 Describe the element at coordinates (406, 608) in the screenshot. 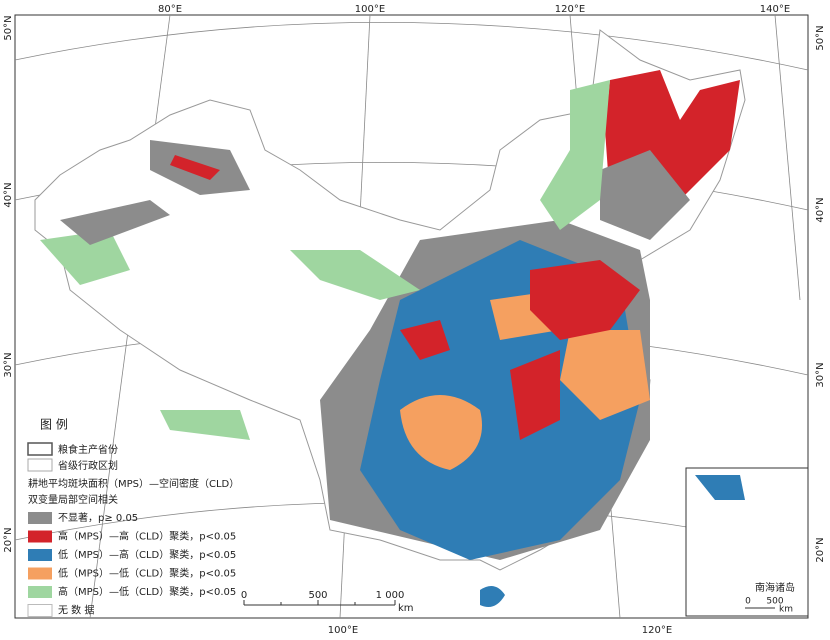

I see `scale-unit: km` at that location.